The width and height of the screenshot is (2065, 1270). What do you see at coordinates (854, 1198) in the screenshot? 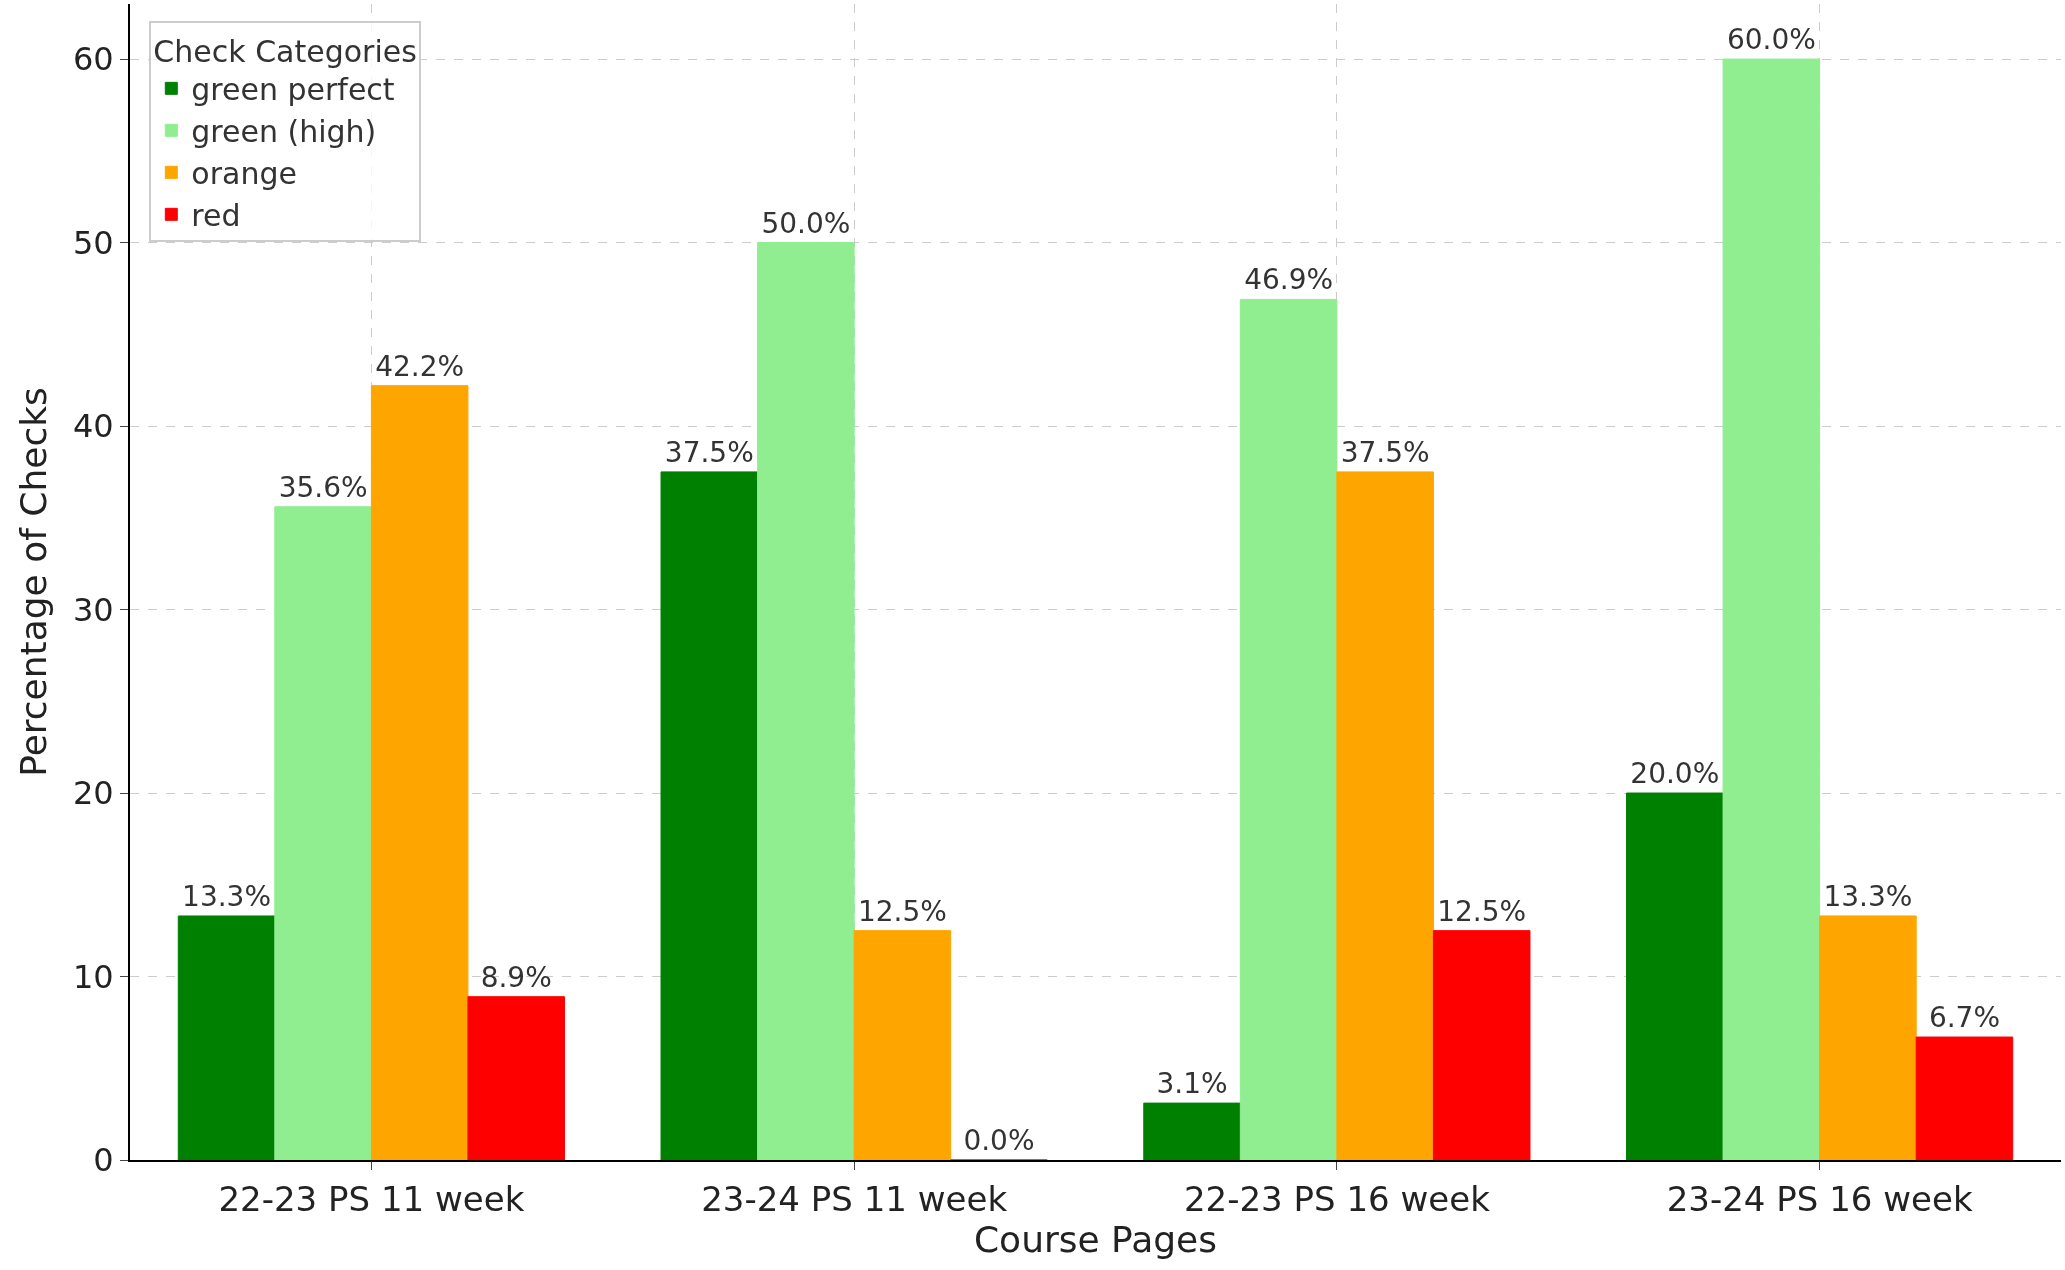
I see `x-tick-label: 23-24 PS 11 week` at bounding box center [854, 1198].